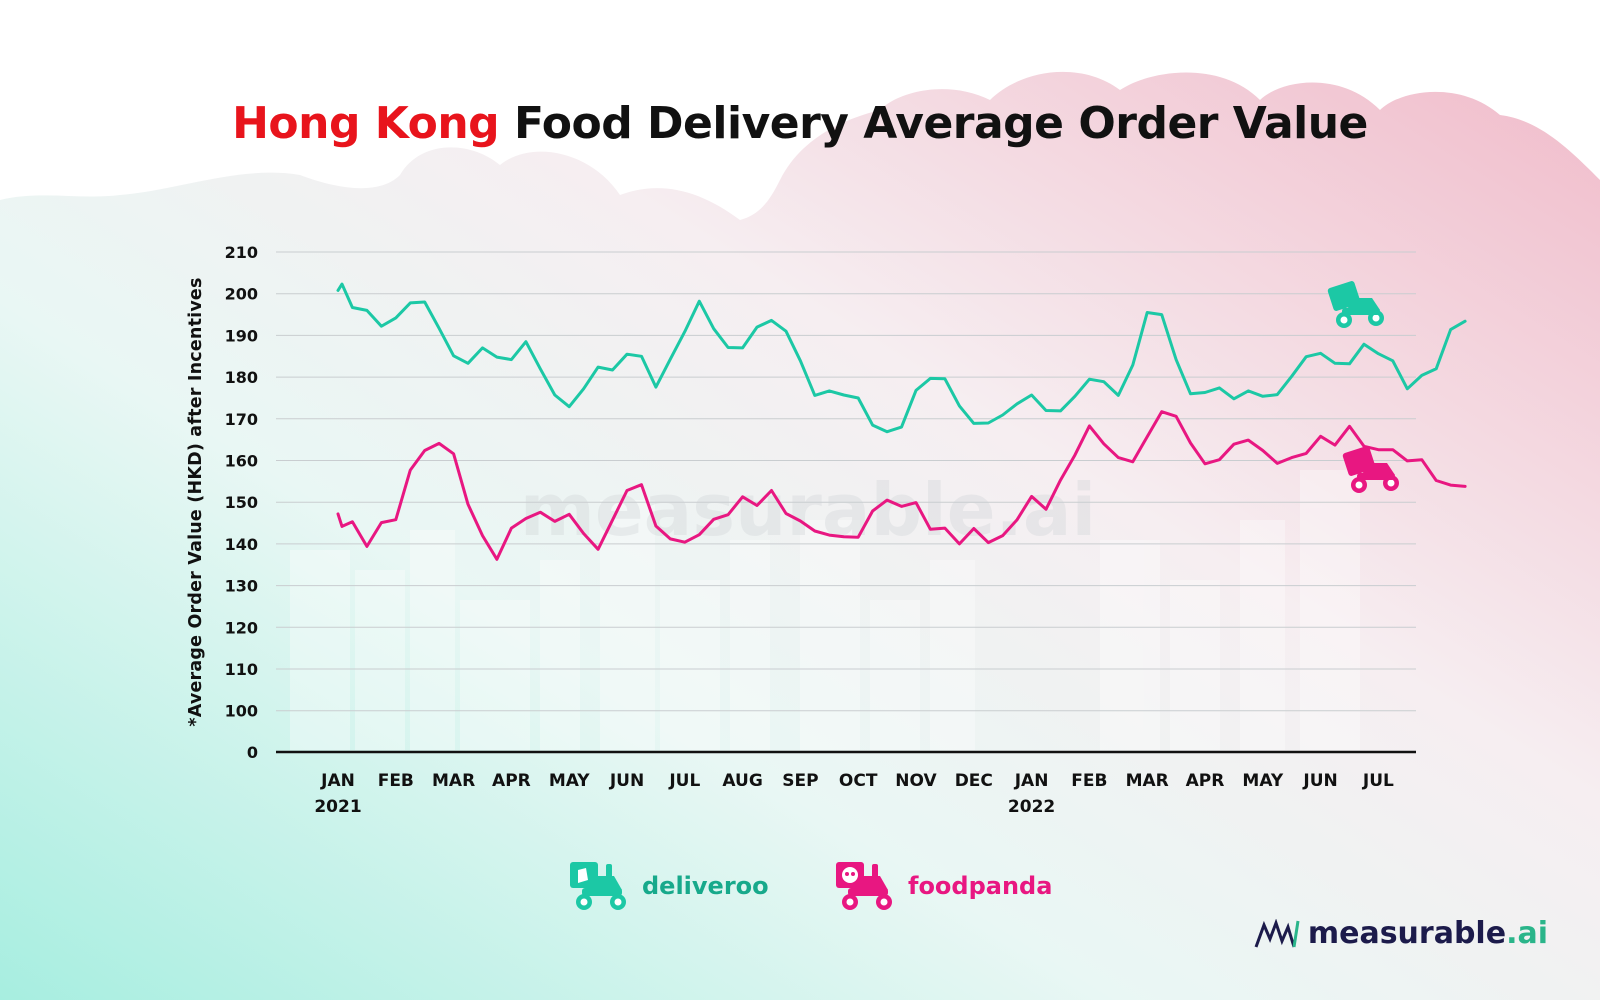  What do you see at coordinates (1031, 807) in the screenshot?
I see `x-tick-year: 2022` at bounding box center [1031, 807].